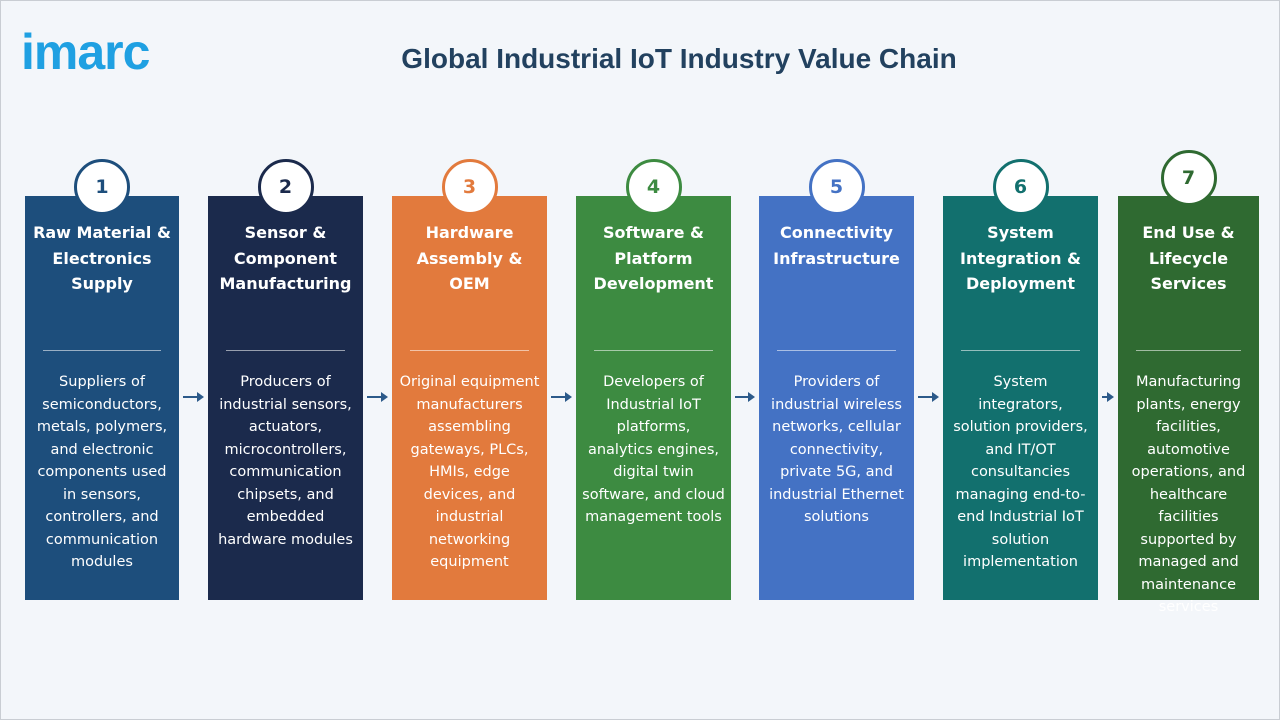 The height and width of the screenshot is (720, 1280). I want to click on stage-number: 4, so click(653, 187).